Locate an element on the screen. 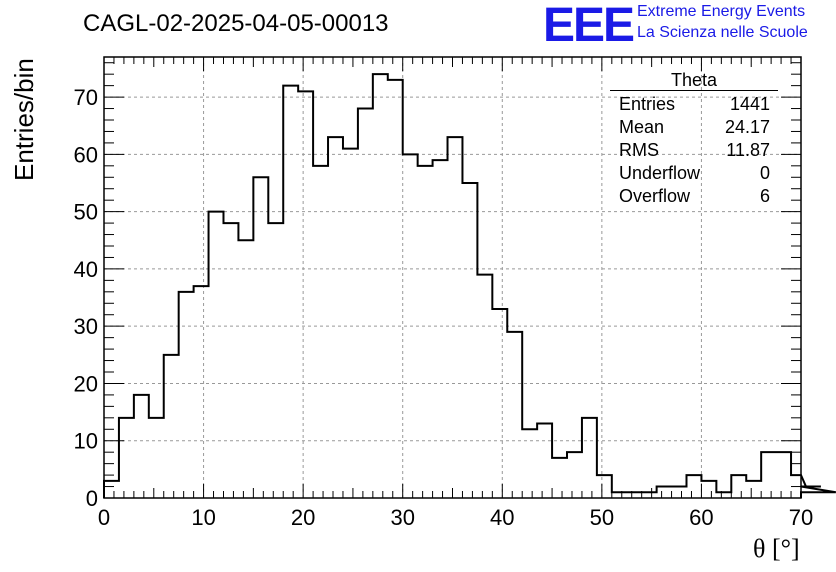  stats-row: Underflow 0 is located at coordinates (694, 173).